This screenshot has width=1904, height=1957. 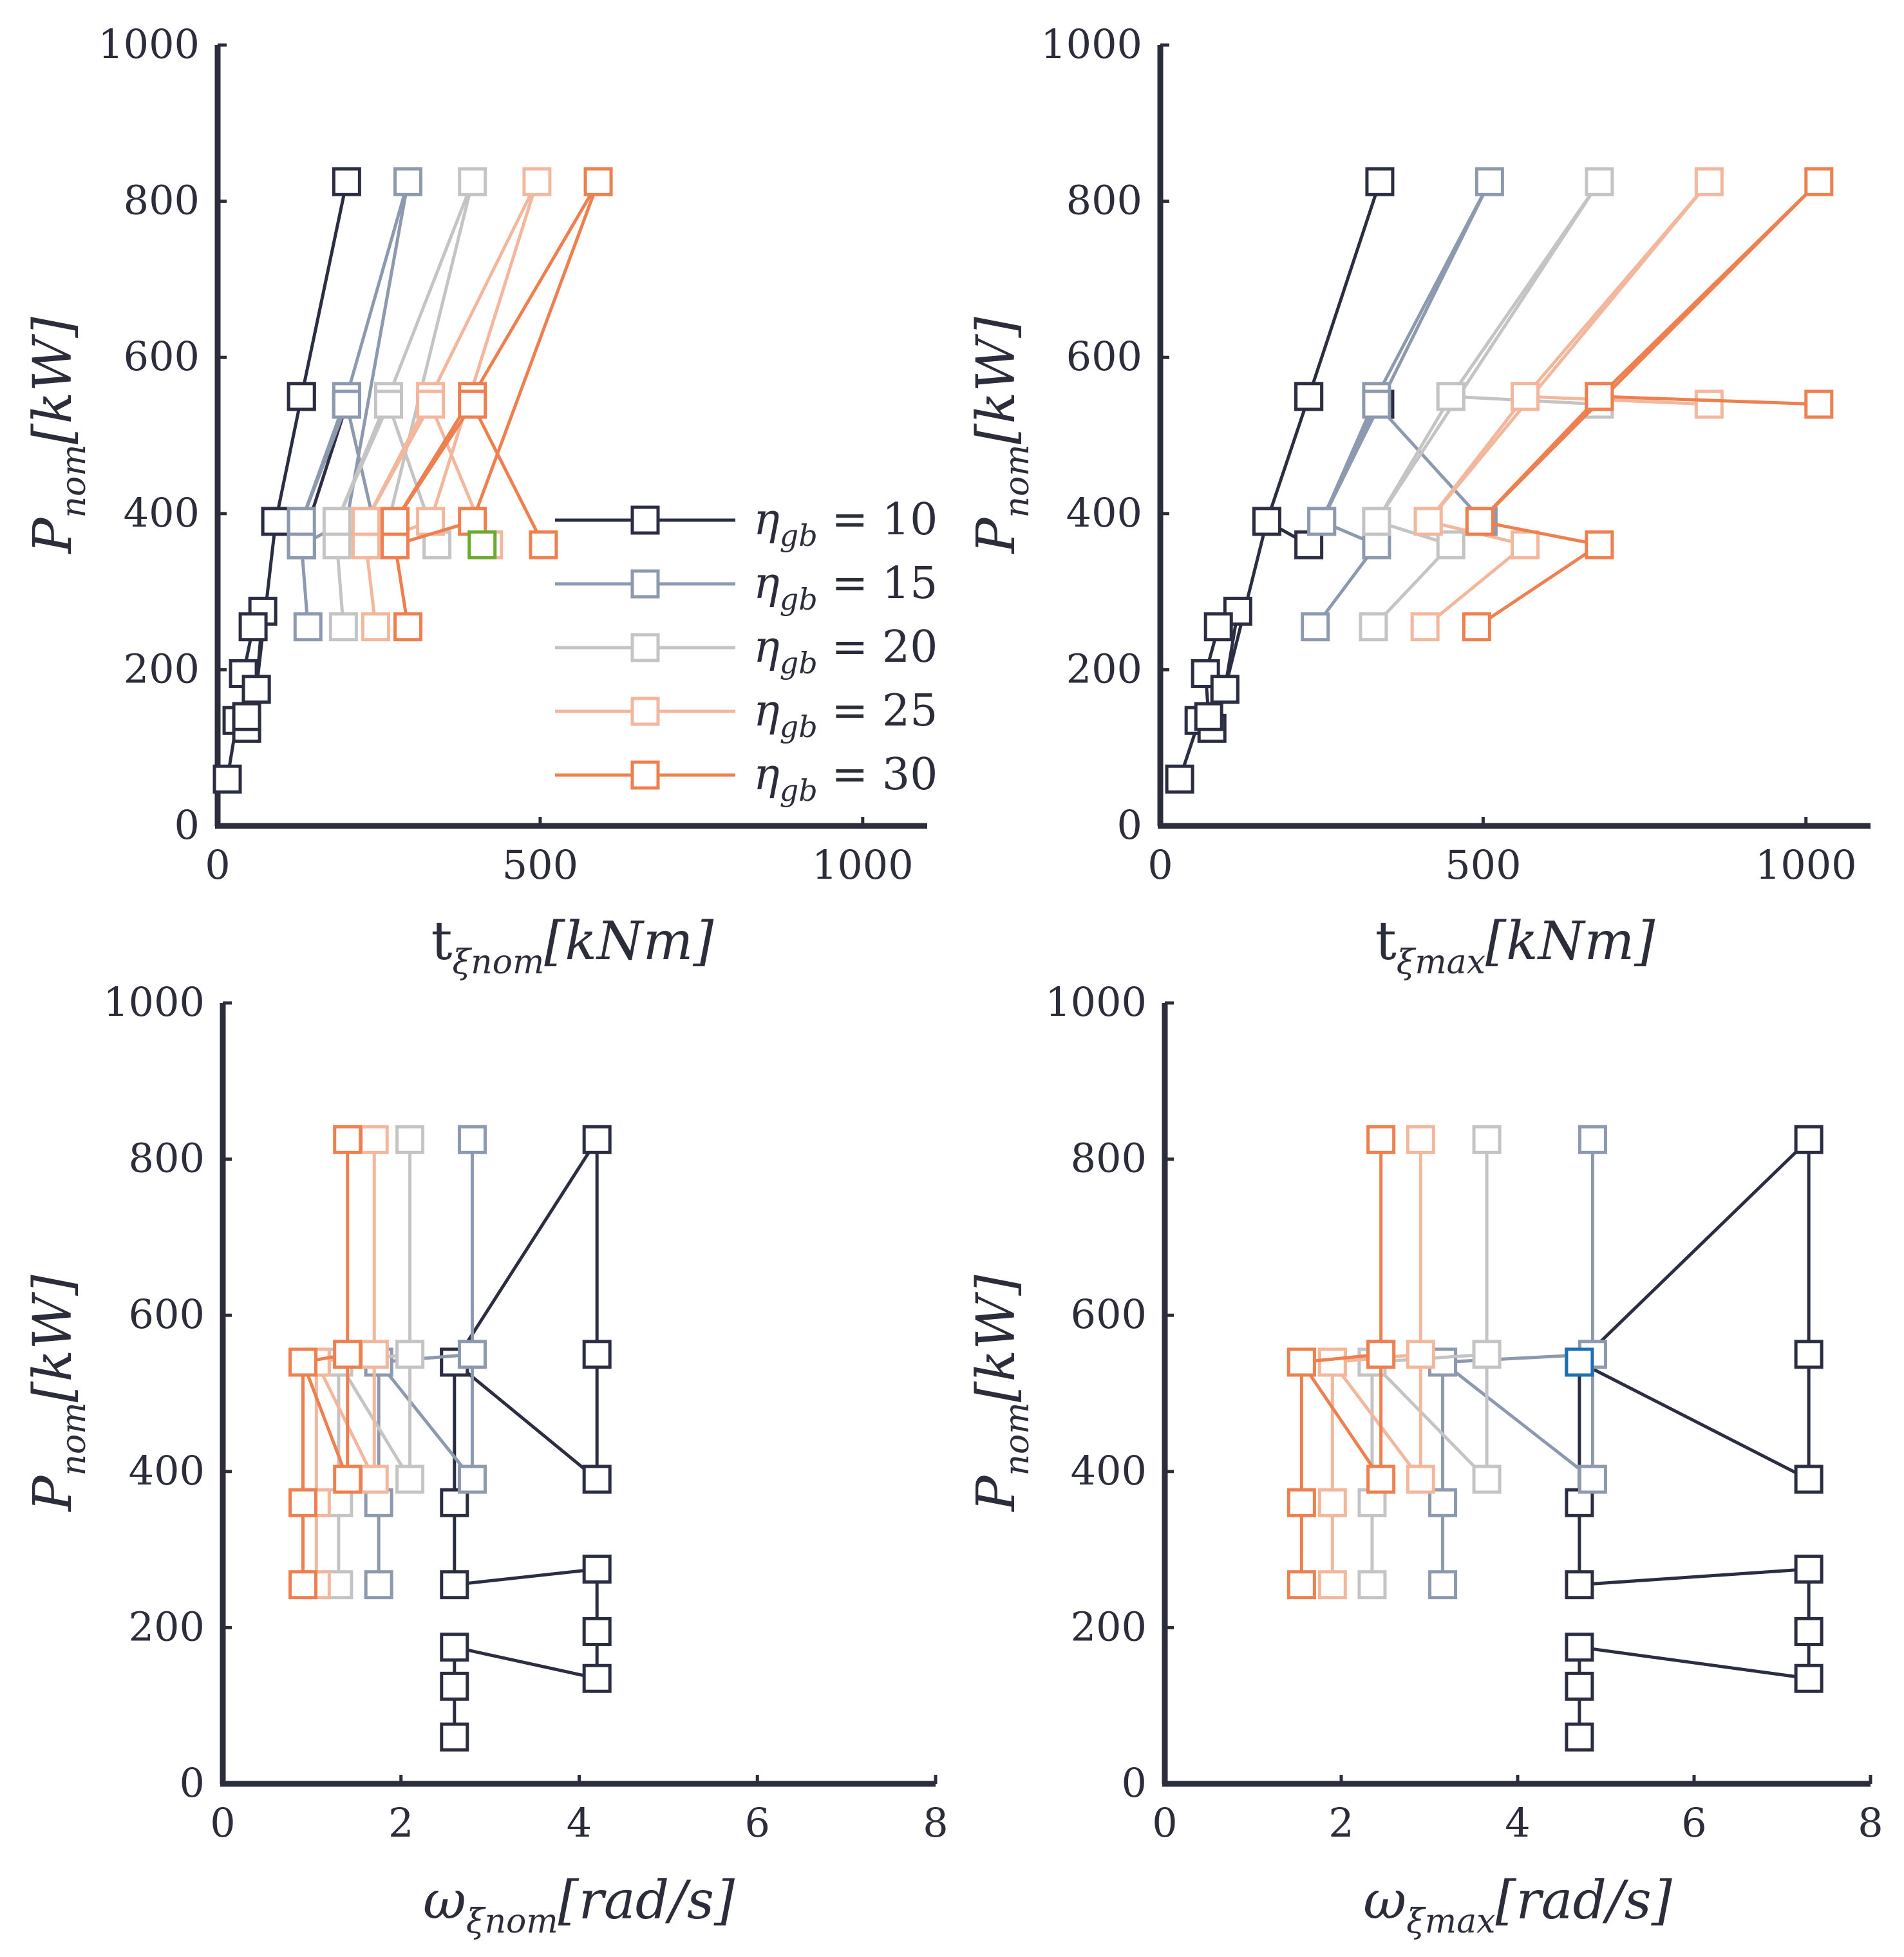 What do you see at coordinates (645, 584) in the screenshot?
I see `legend-marker` at bounding box center [645, 584].